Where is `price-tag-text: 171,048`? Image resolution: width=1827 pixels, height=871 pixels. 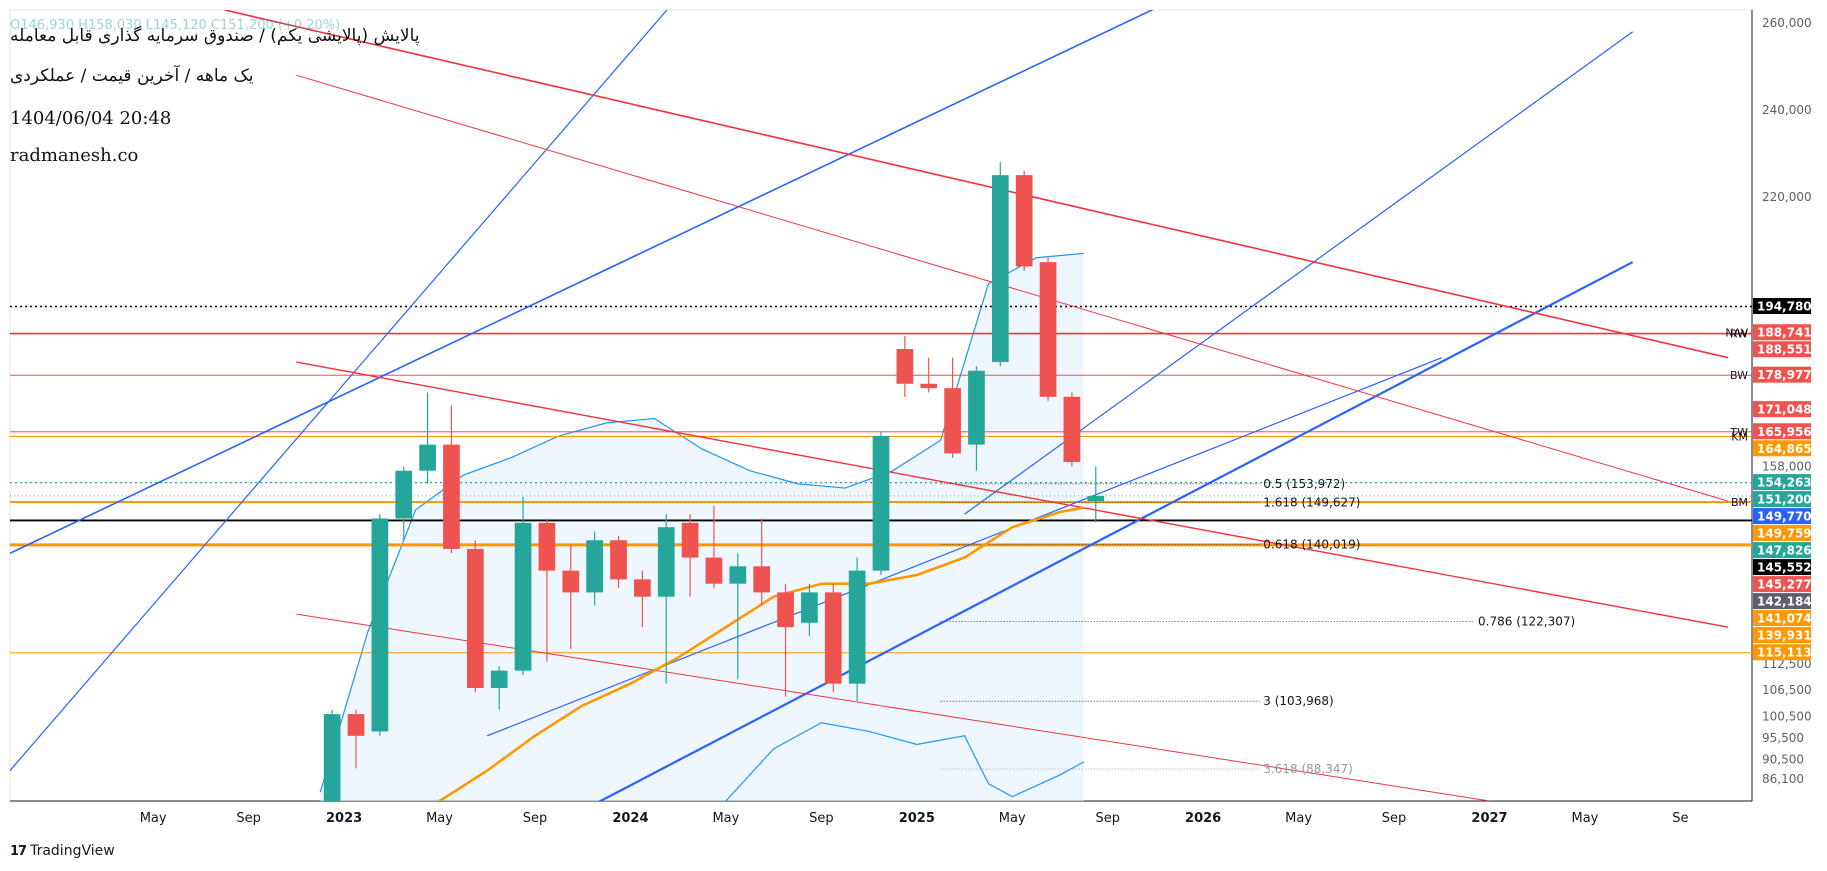
price-tag-text: 171,048 is located at coordinates (1784, 410).